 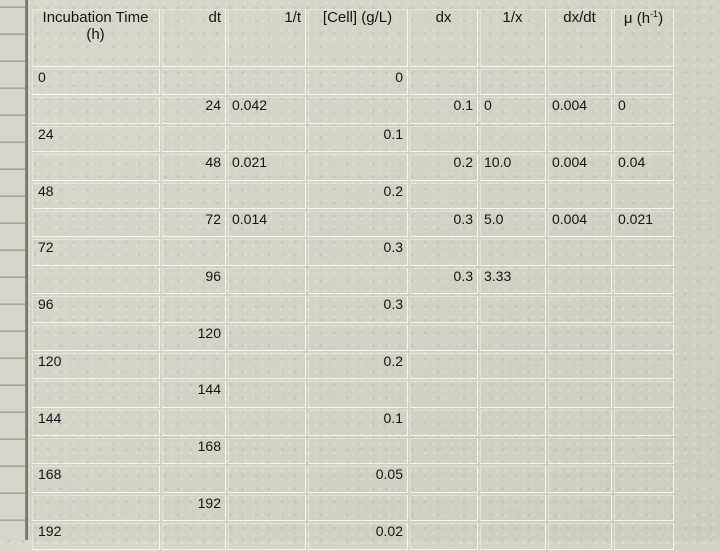 I want to click on table-row: 48 0.2, so click(x=353, y=195).